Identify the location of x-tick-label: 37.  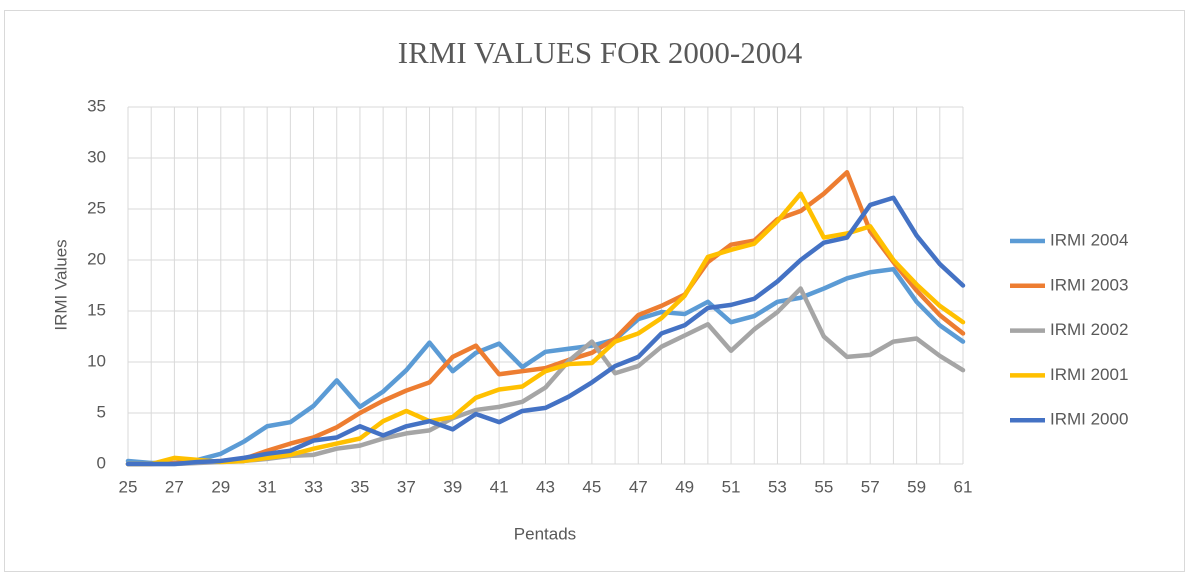
(406, 486).